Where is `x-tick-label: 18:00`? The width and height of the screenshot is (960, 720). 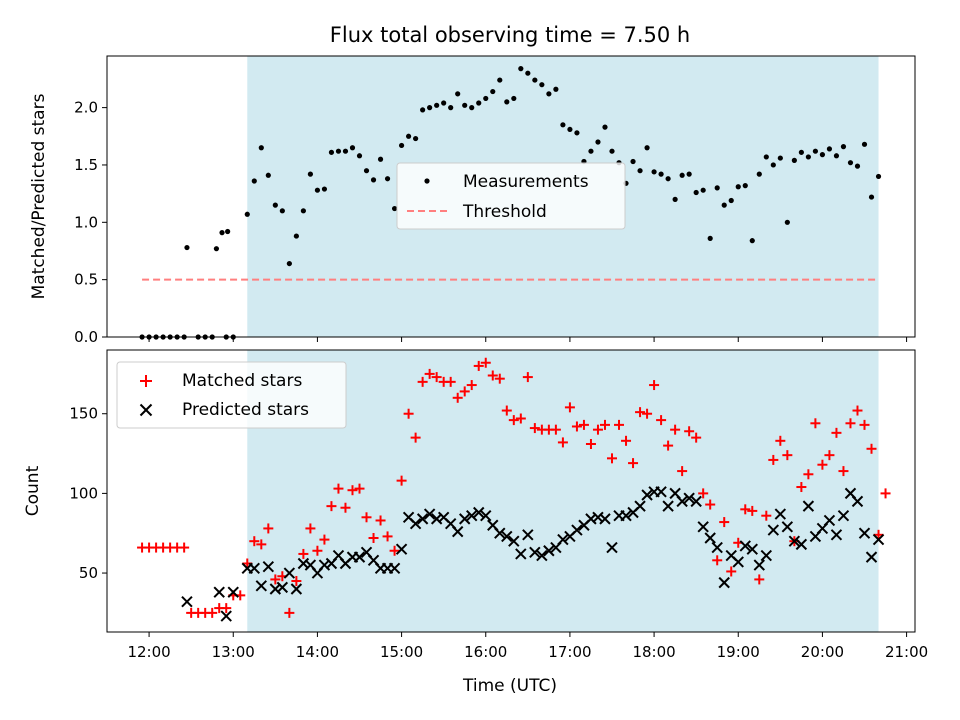
x-tick-label: 18:00 is located at coordinates (653, 652).